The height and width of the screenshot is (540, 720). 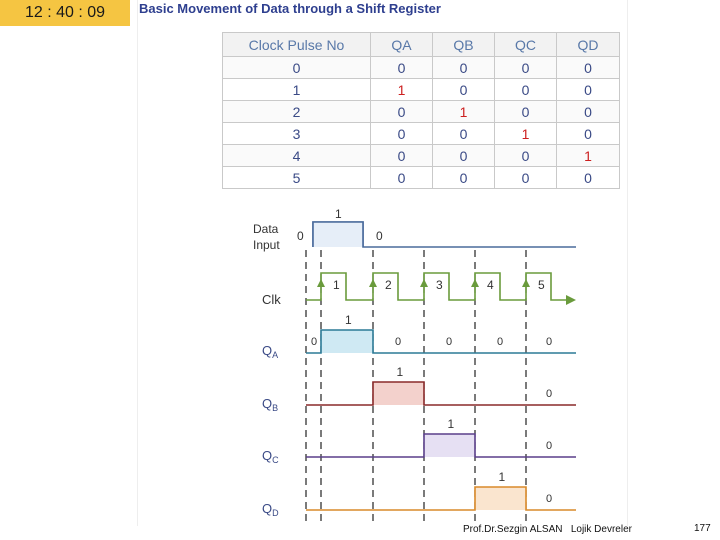 I want to click on qb-high-fill, so click(x=398, y=393).